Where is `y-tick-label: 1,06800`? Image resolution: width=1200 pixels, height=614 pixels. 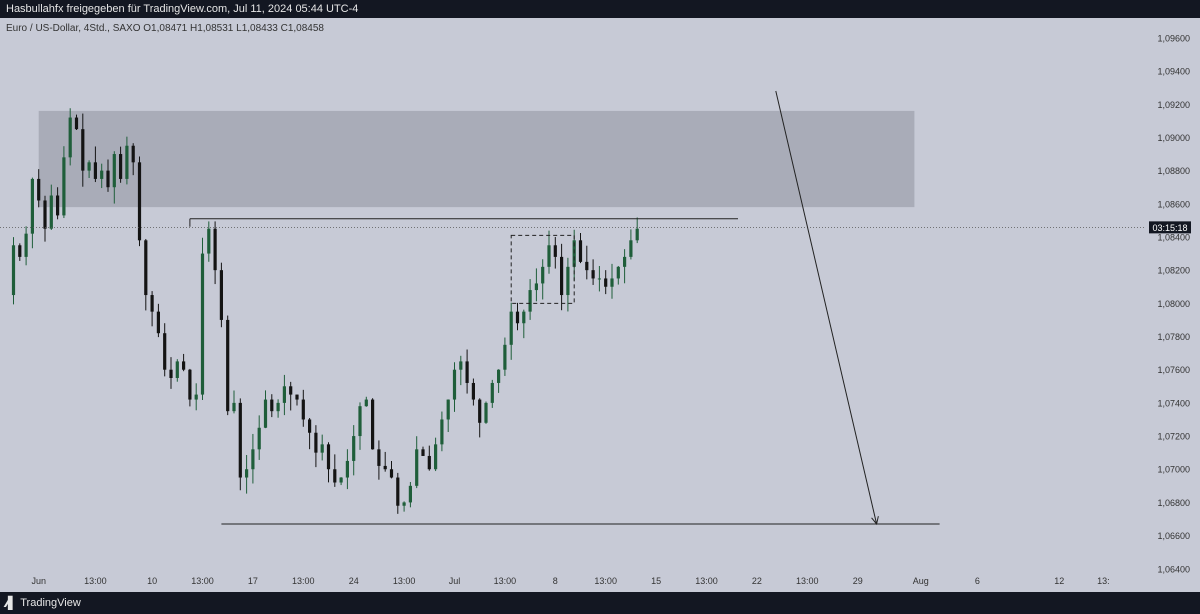
y-tick-label: 1,06800 is located at coordinates (1173, 503).